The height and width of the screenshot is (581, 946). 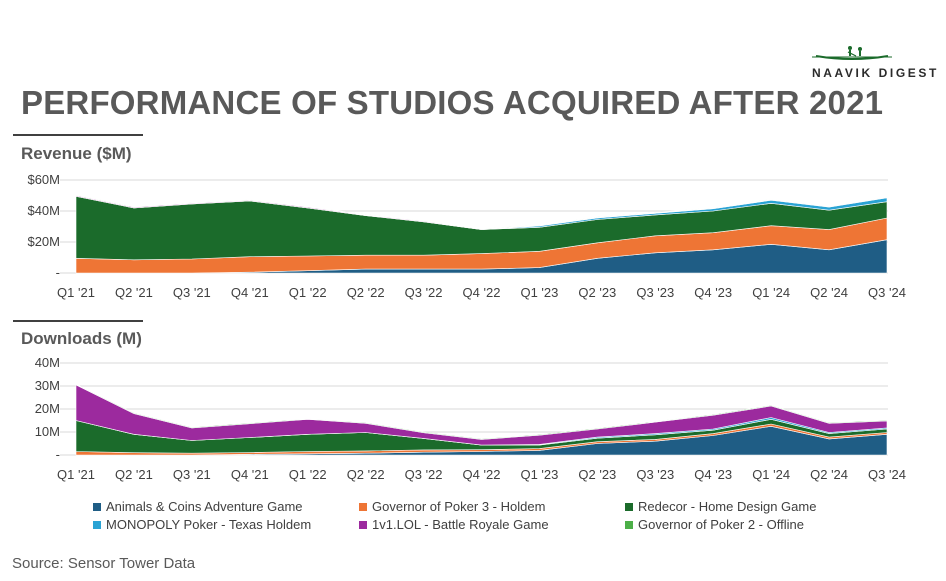 I want to click on y-tick-label: $40M, so click(x=43, y=210).